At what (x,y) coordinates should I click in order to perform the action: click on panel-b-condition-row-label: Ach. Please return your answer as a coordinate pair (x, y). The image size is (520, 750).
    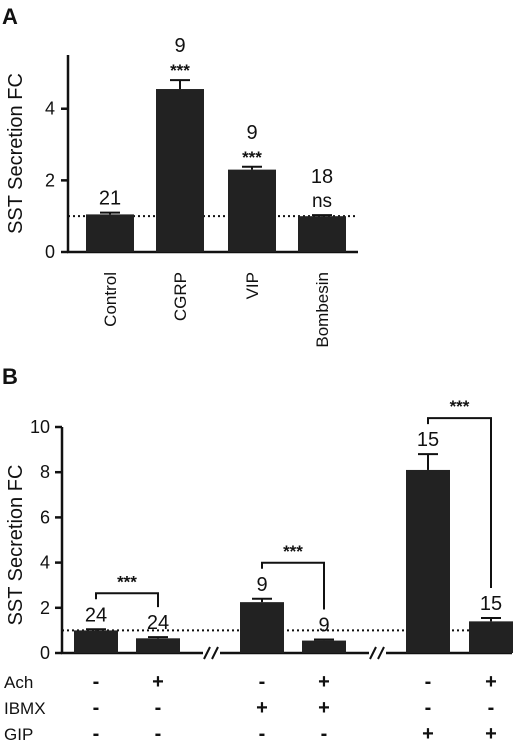
    Looking at the image, I should click on (18, 682).